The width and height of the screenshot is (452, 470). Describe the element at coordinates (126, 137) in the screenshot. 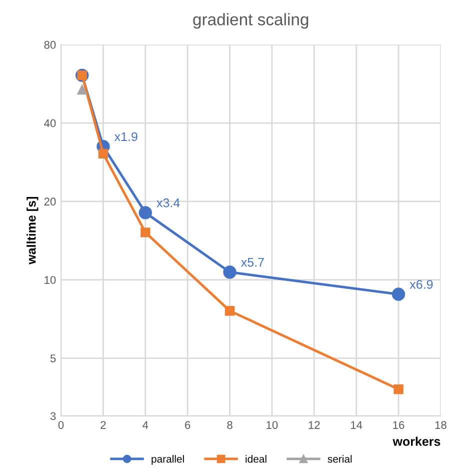

I see `annotation: x1.9` at that location.